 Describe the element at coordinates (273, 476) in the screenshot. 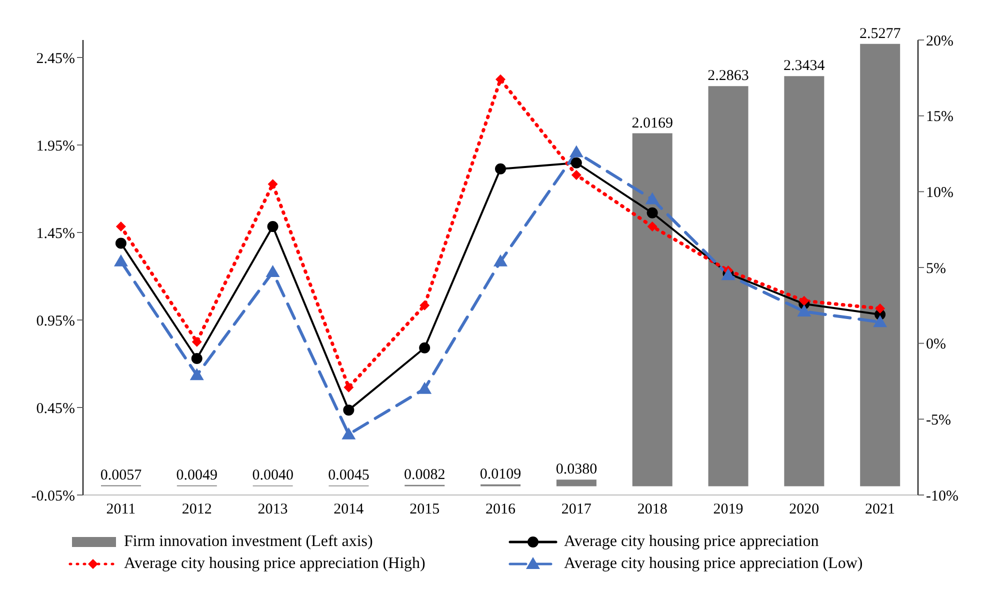

I see `data-label: 0.0040` at that location.